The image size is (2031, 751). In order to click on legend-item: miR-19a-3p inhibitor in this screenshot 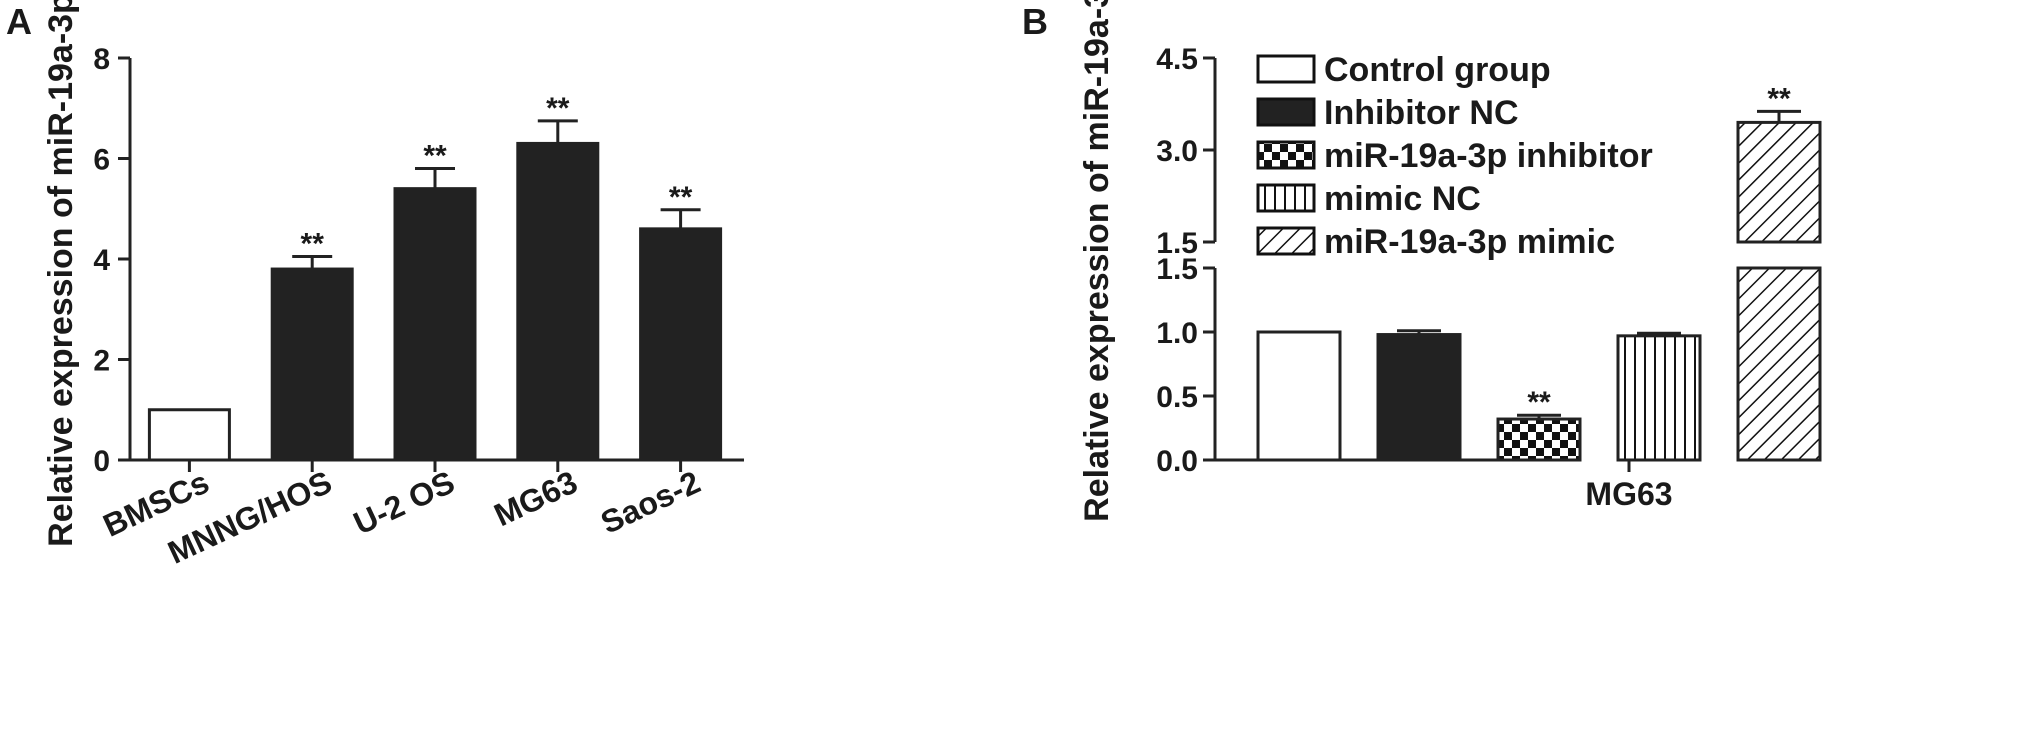, I will do `click(1454, 156)`.